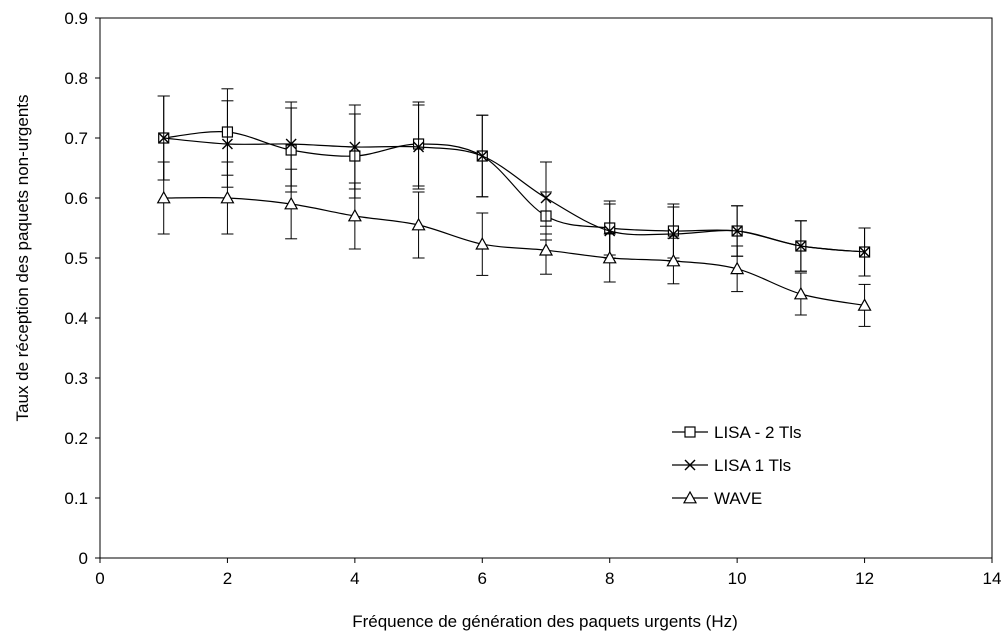 The height and width of the screenshot is (641, 1007). What do you see at coordinates (76, 378) in the screenshot?
I see `y-tick-label: 0.3` at bounding box center [76, 378].